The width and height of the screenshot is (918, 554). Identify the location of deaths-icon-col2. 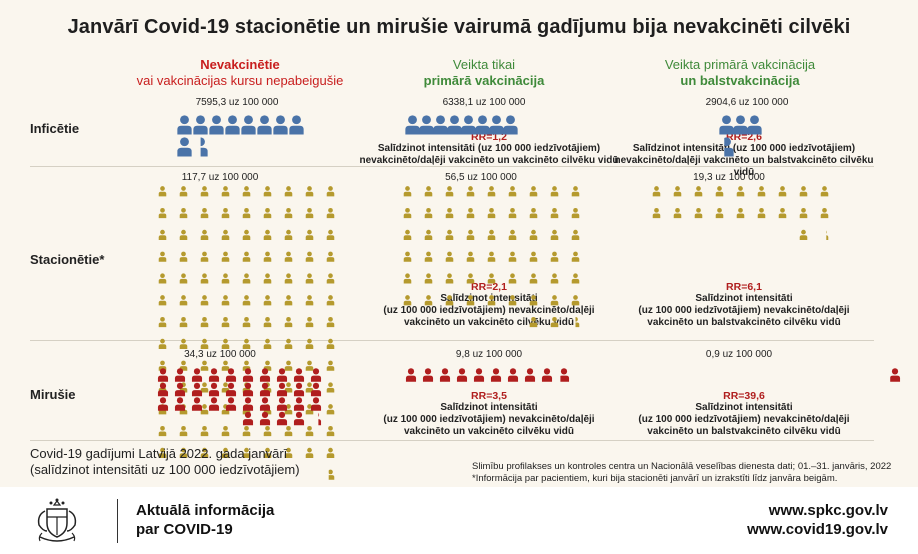
(895, 375).